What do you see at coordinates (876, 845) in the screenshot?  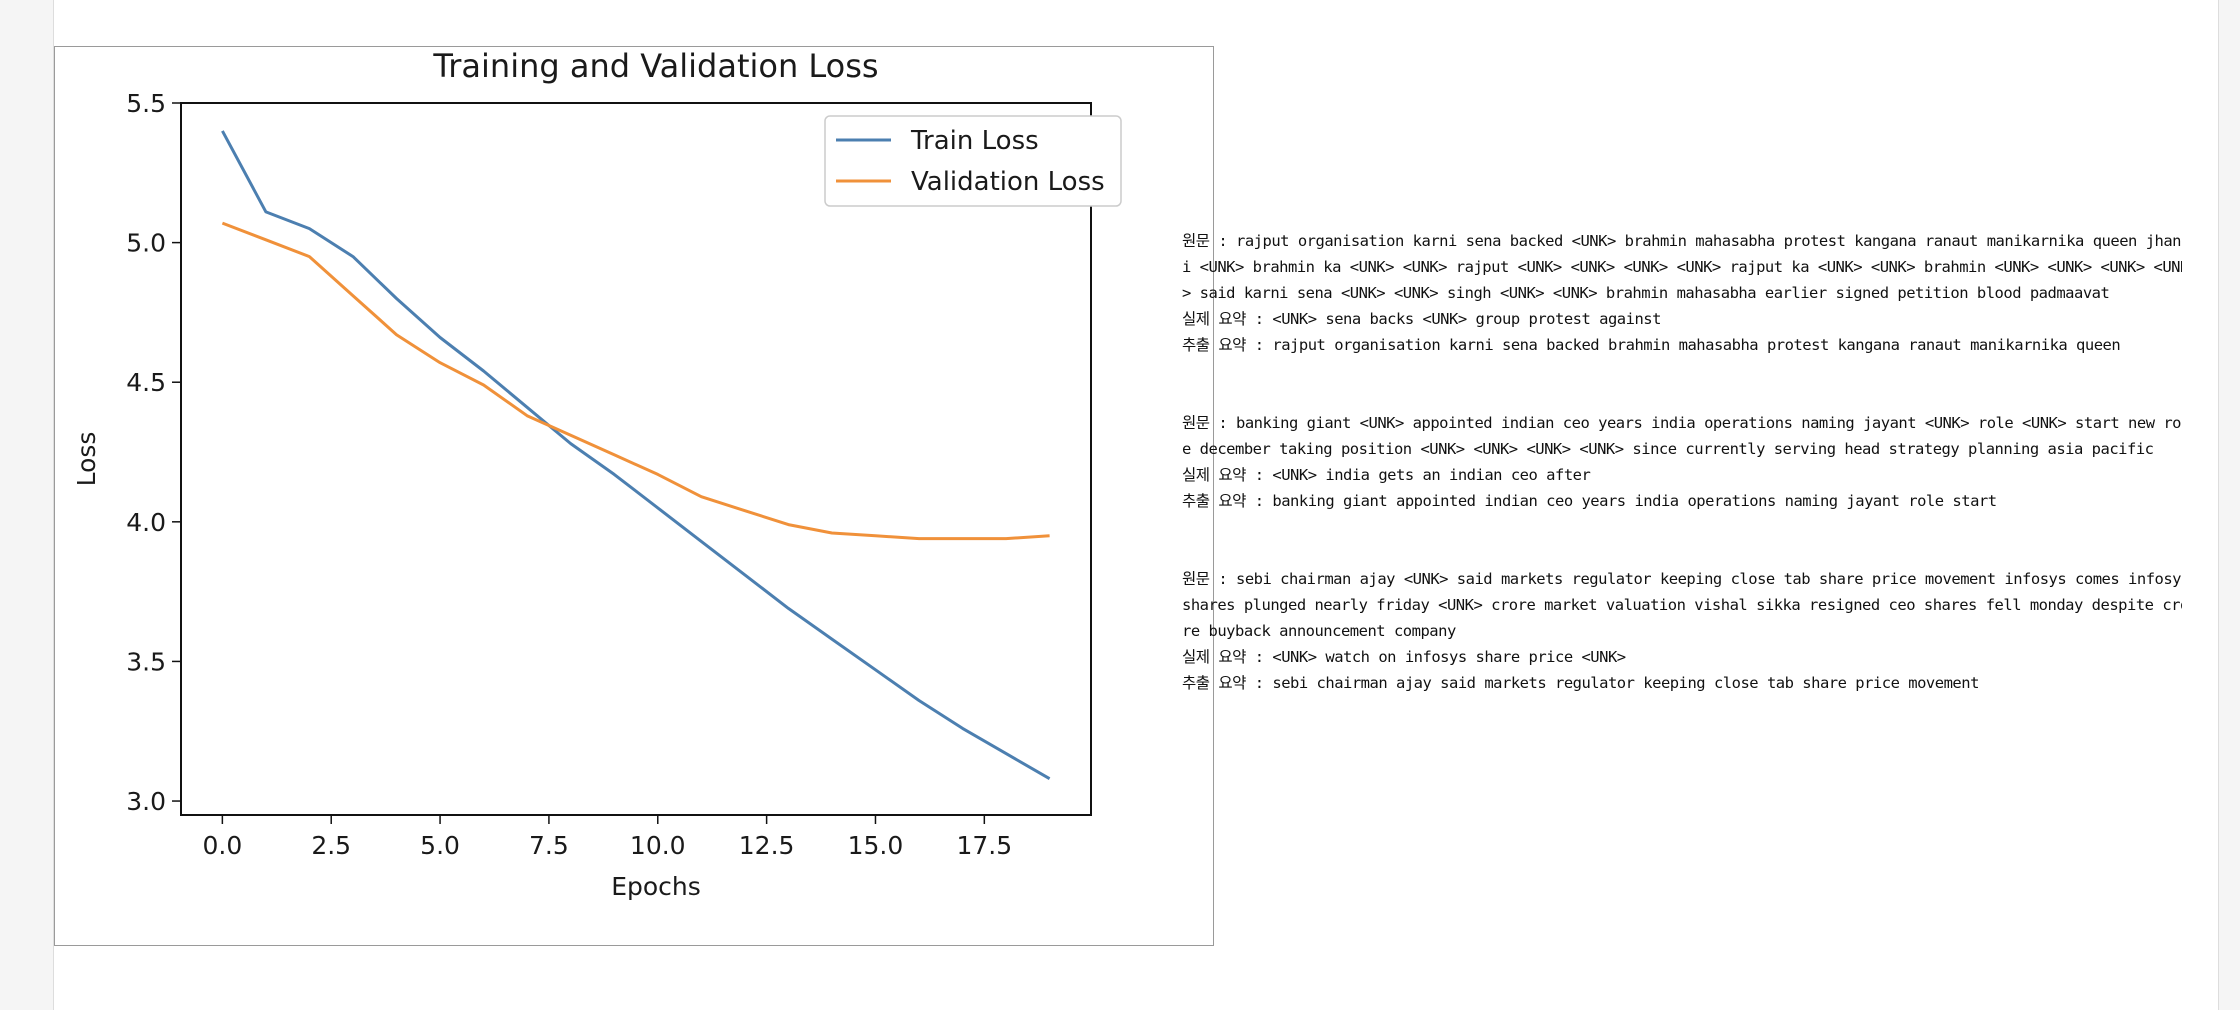 I see `x-tick-label: 15.0` at bounding box center [876, 845].